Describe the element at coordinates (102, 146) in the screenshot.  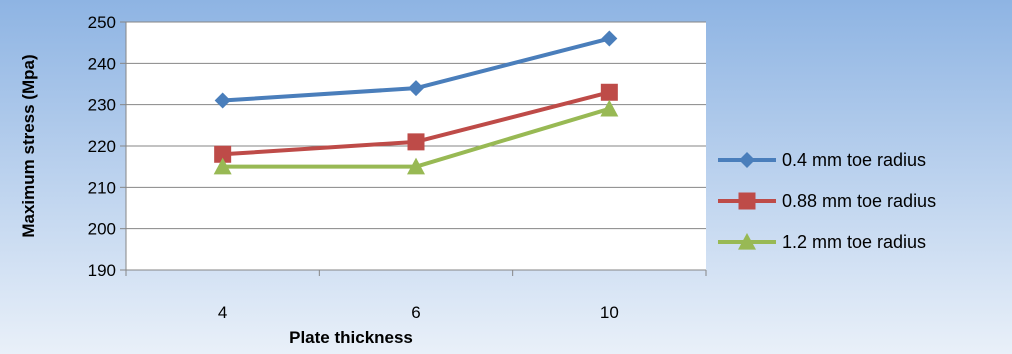
I see `y-tick-label-220: 220` at that location.